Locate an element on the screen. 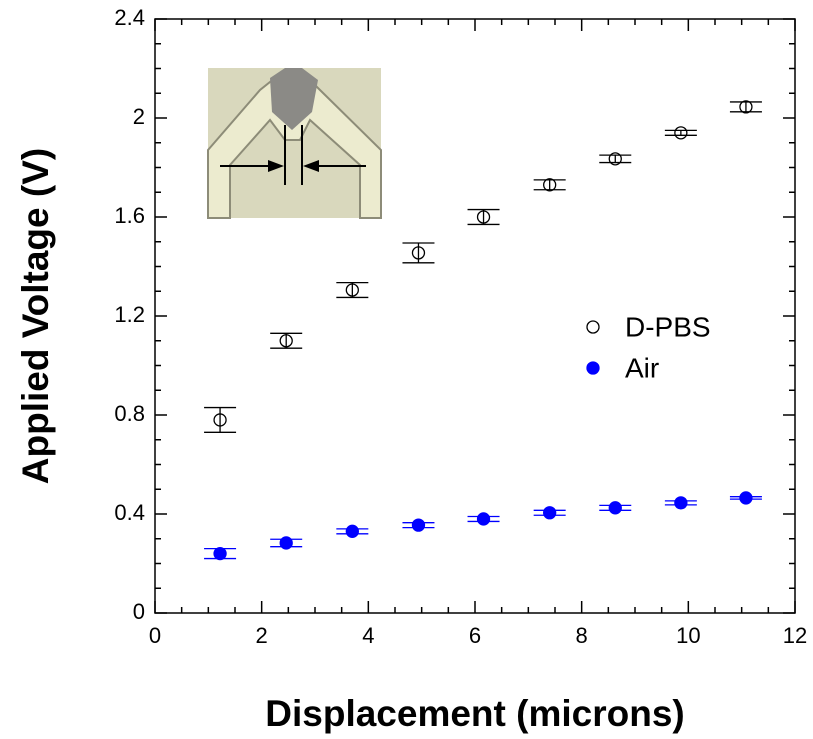  x-axis-title: Displacement (microns) is located at coordinates (474, 713).